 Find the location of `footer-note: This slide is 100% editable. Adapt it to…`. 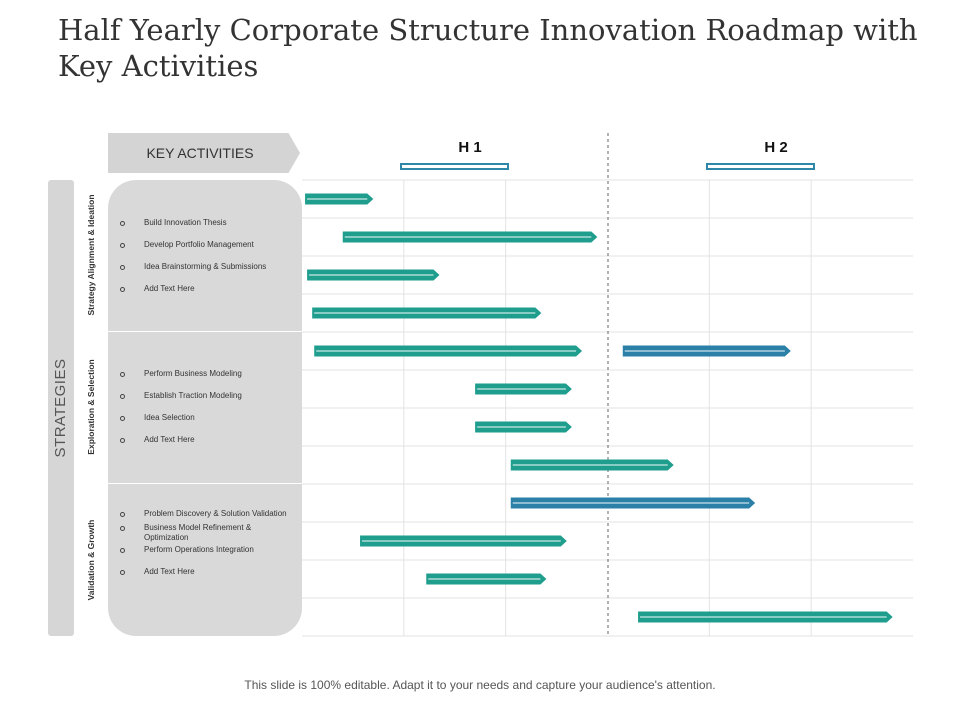

footer-note: This slide is 100% editable. Adapt it to… is located at coordinates (480, 685).